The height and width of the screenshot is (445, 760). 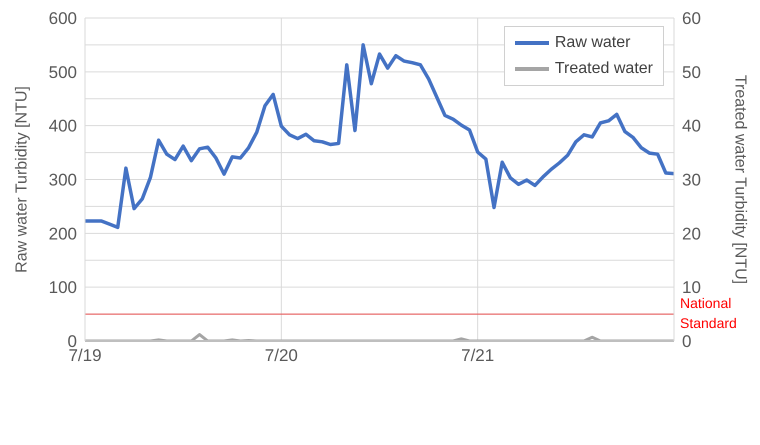 I want to click on y2-tick-label: 10, so click(x=691, y=288).